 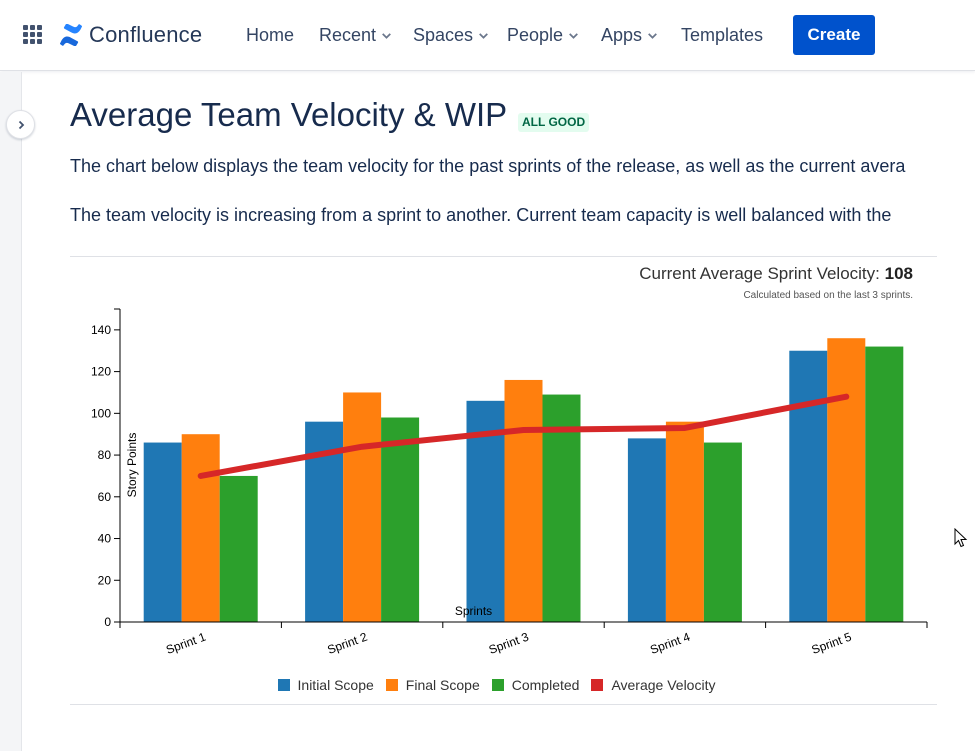 I want to click on expand-sidebar-button, so click(x=20, y=124).